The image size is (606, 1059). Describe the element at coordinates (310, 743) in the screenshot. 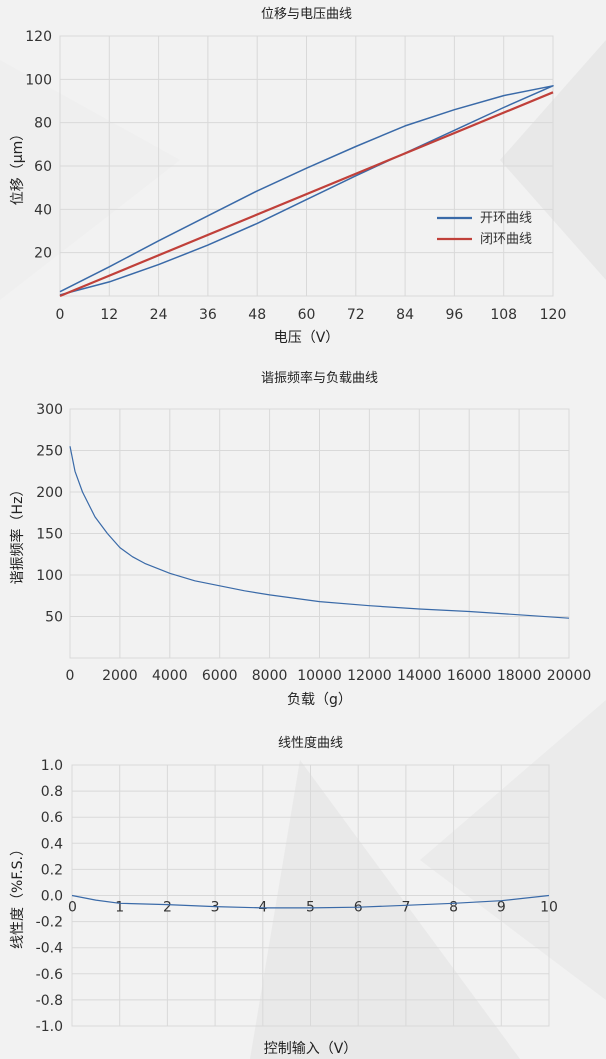

I see `chart-title: 线性度曲线` at that location.